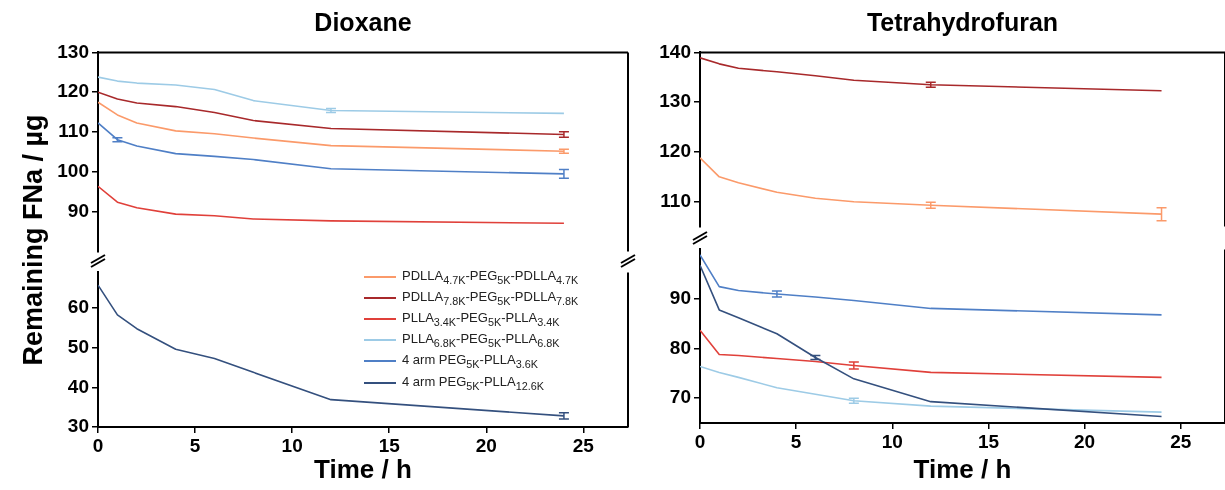 The width and height of the screenshot is (1225, 490). What do you see at coordinates (78, 346) in the screenshot?
I see `y-tick-label: 50` at bounding box center [78, 346].